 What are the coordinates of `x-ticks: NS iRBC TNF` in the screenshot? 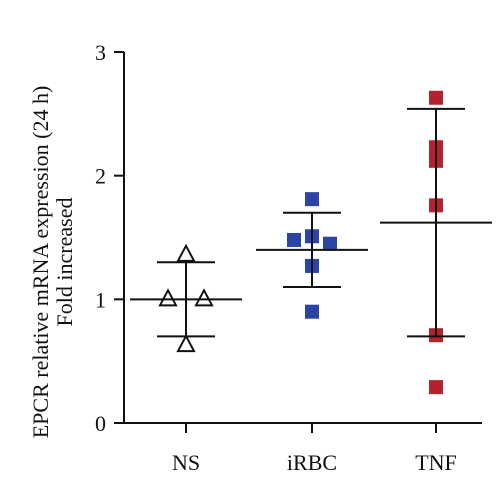 It's located at (314, 449).